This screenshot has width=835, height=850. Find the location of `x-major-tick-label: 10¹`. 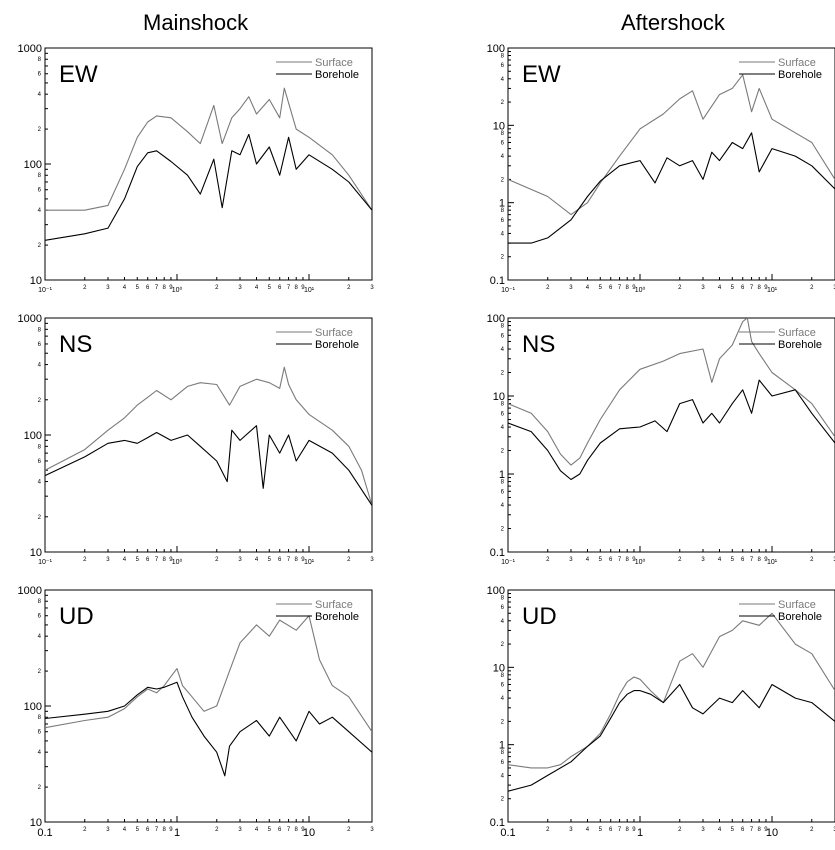

x-major-tick-label: 10¹ is located at coordinates (772, 562).